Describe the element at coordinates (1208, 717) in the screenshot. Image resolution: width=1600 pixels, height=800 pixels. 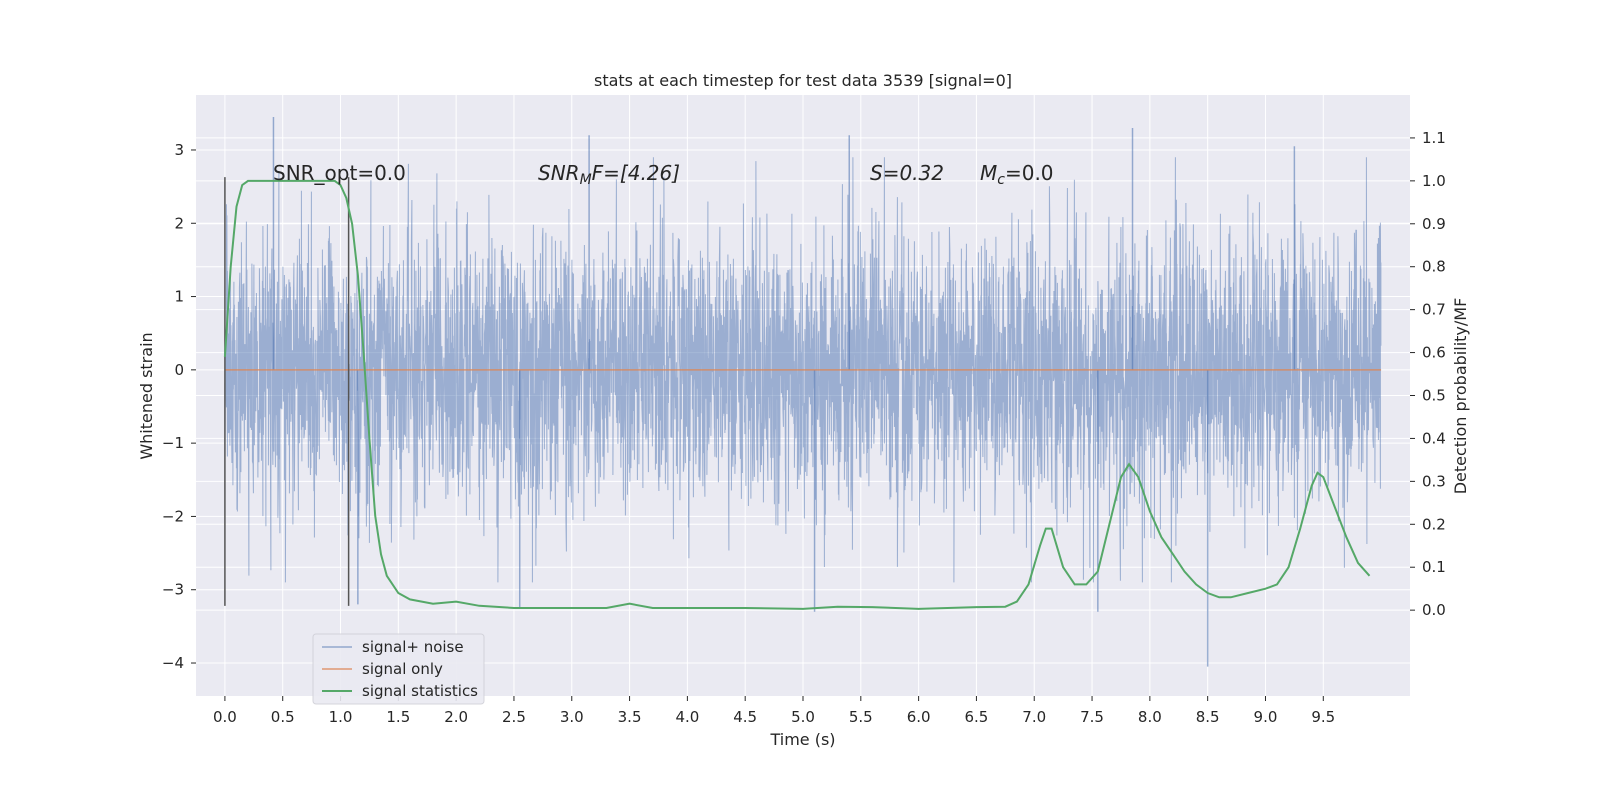
I see `x-tick-label: 8.5` at that location.